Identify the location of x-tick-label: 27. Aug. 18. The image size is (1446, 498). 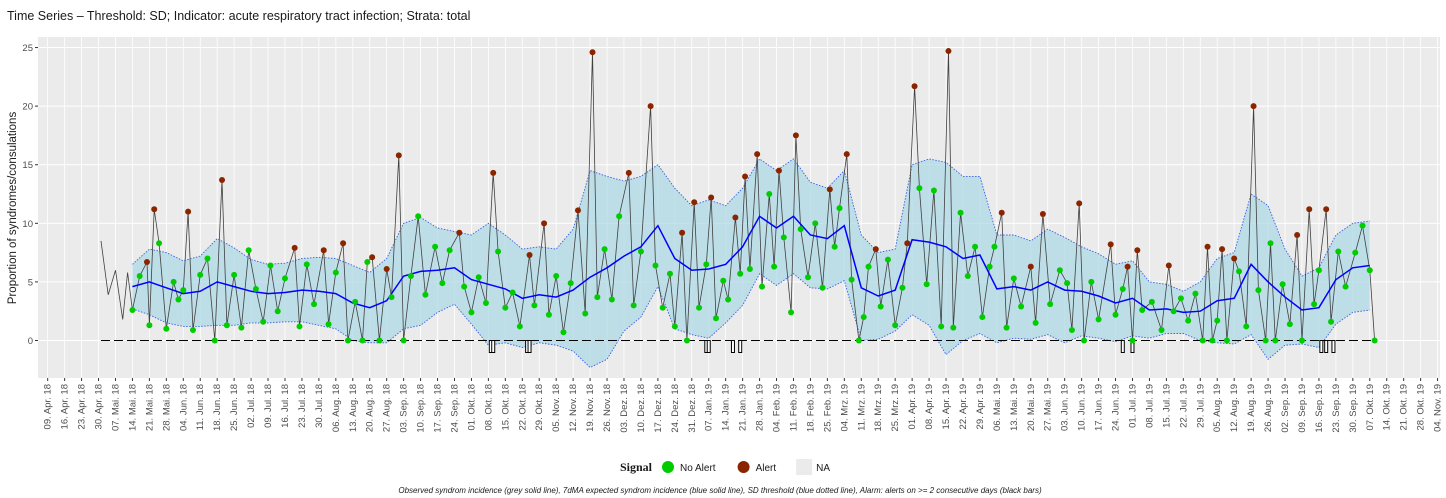
(387, 408).